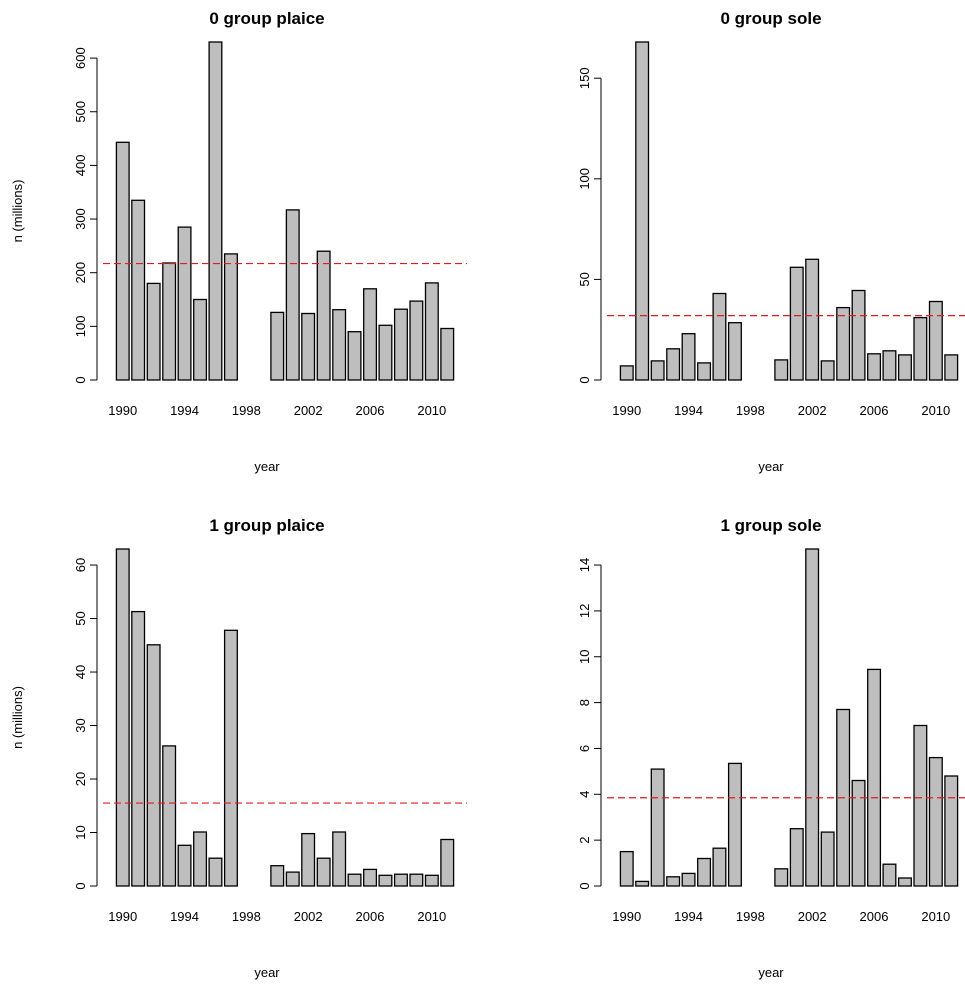  I want to click on y-tick-label: 10, so click(80, 832).